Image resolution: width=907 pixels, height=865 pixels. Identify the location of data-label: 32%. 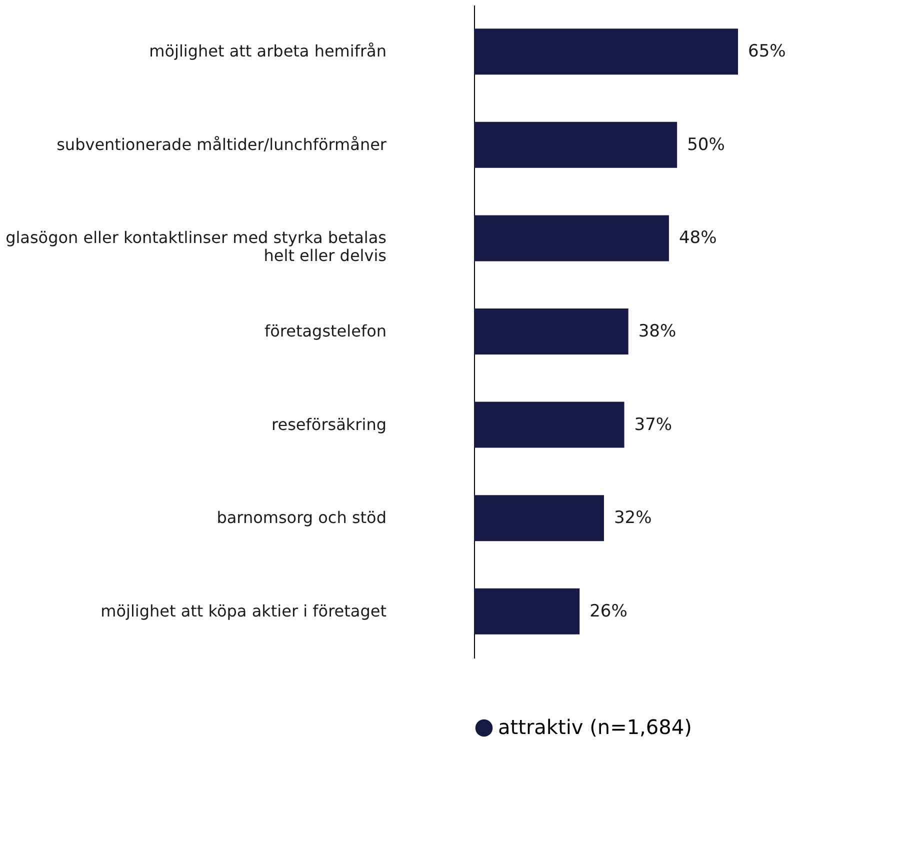
(633, 518).